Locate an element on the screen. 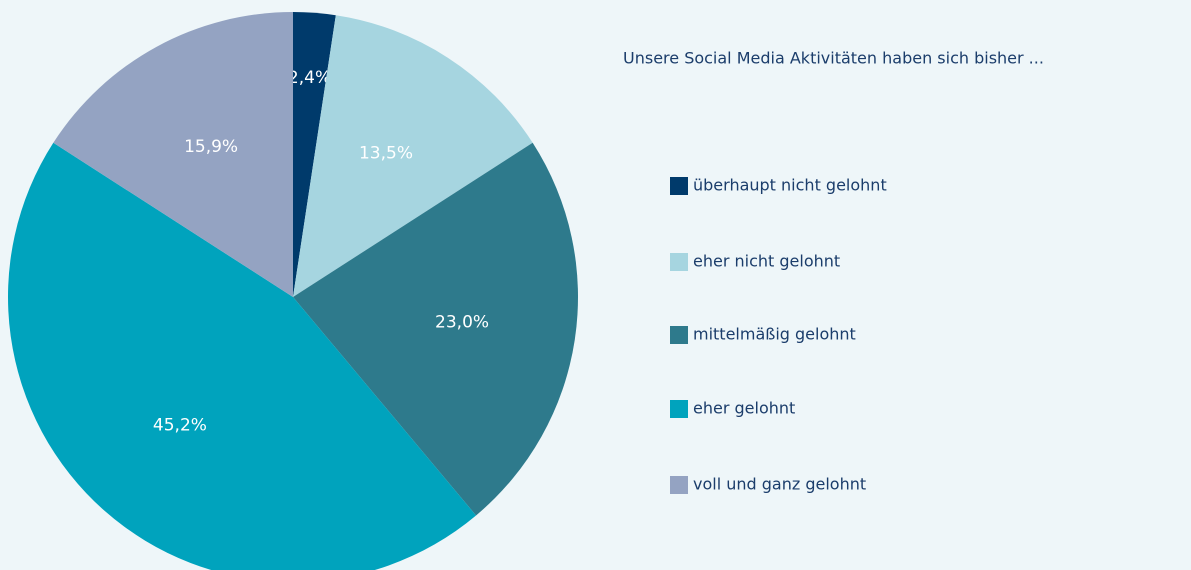  legend-label: voll und ganz gelohnt is located at coordinates (779, 484).